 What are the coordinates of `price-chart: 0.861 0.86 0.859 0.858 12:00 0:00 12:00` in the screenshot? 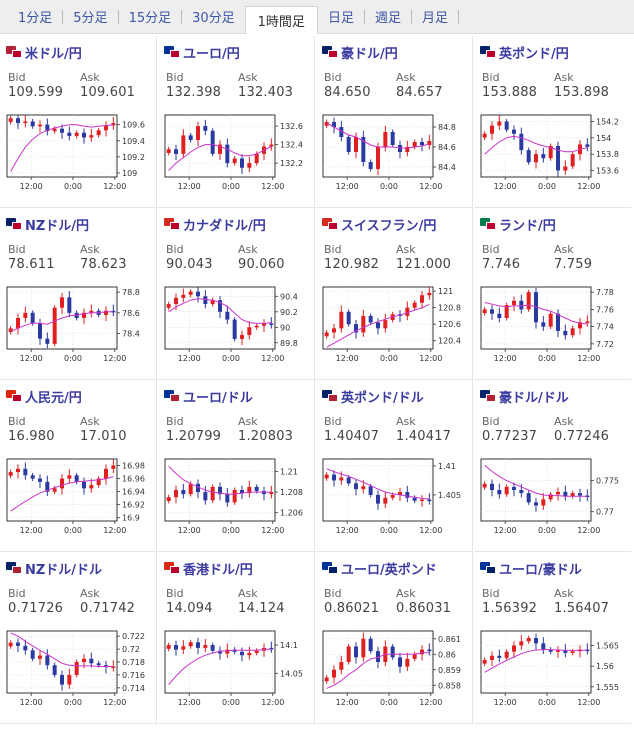 It's located at (395, 670).